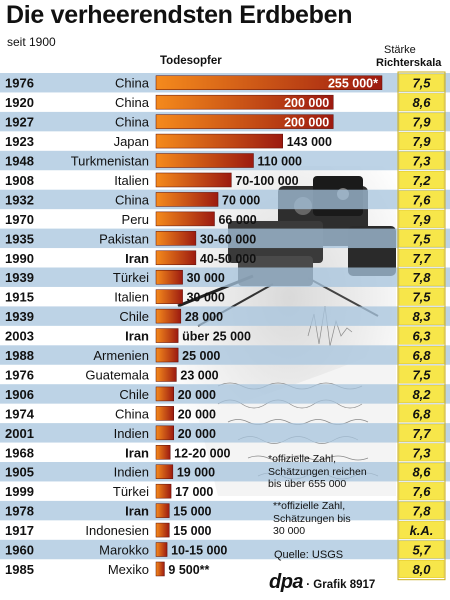 The height and width of the screenshot is (600, 450). I want to click on magnitude-label: 5,7, so click(421, 550).